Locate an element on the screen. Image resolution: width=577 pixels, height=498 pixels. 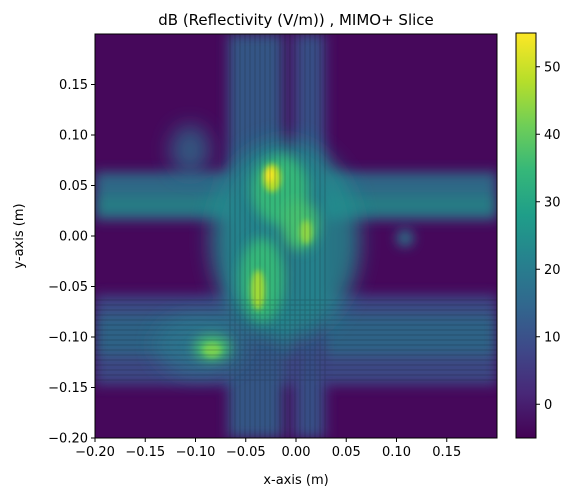
peak-bottom-left is located at coordinates (212, 350).